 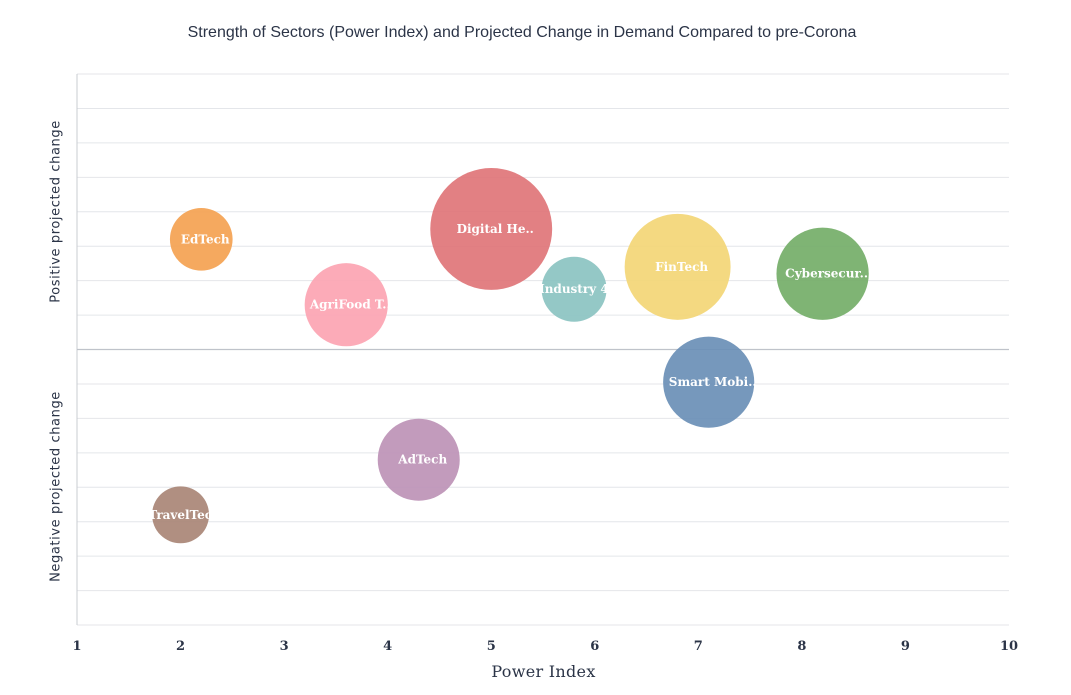 I want to click on bubble-label: EdTech, so click(x=205, y=239).